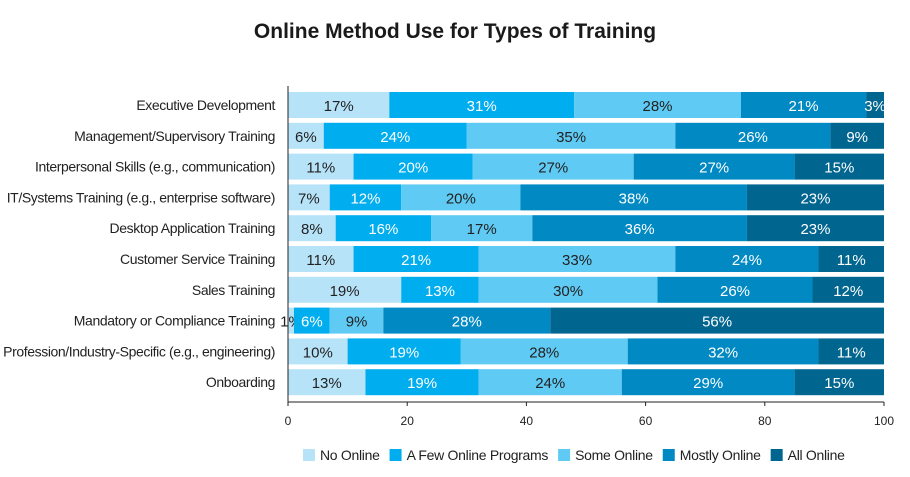 The width and height of the screenshot is (910, 477). I want to click on category-label: Executive Development, so click(205, 105).